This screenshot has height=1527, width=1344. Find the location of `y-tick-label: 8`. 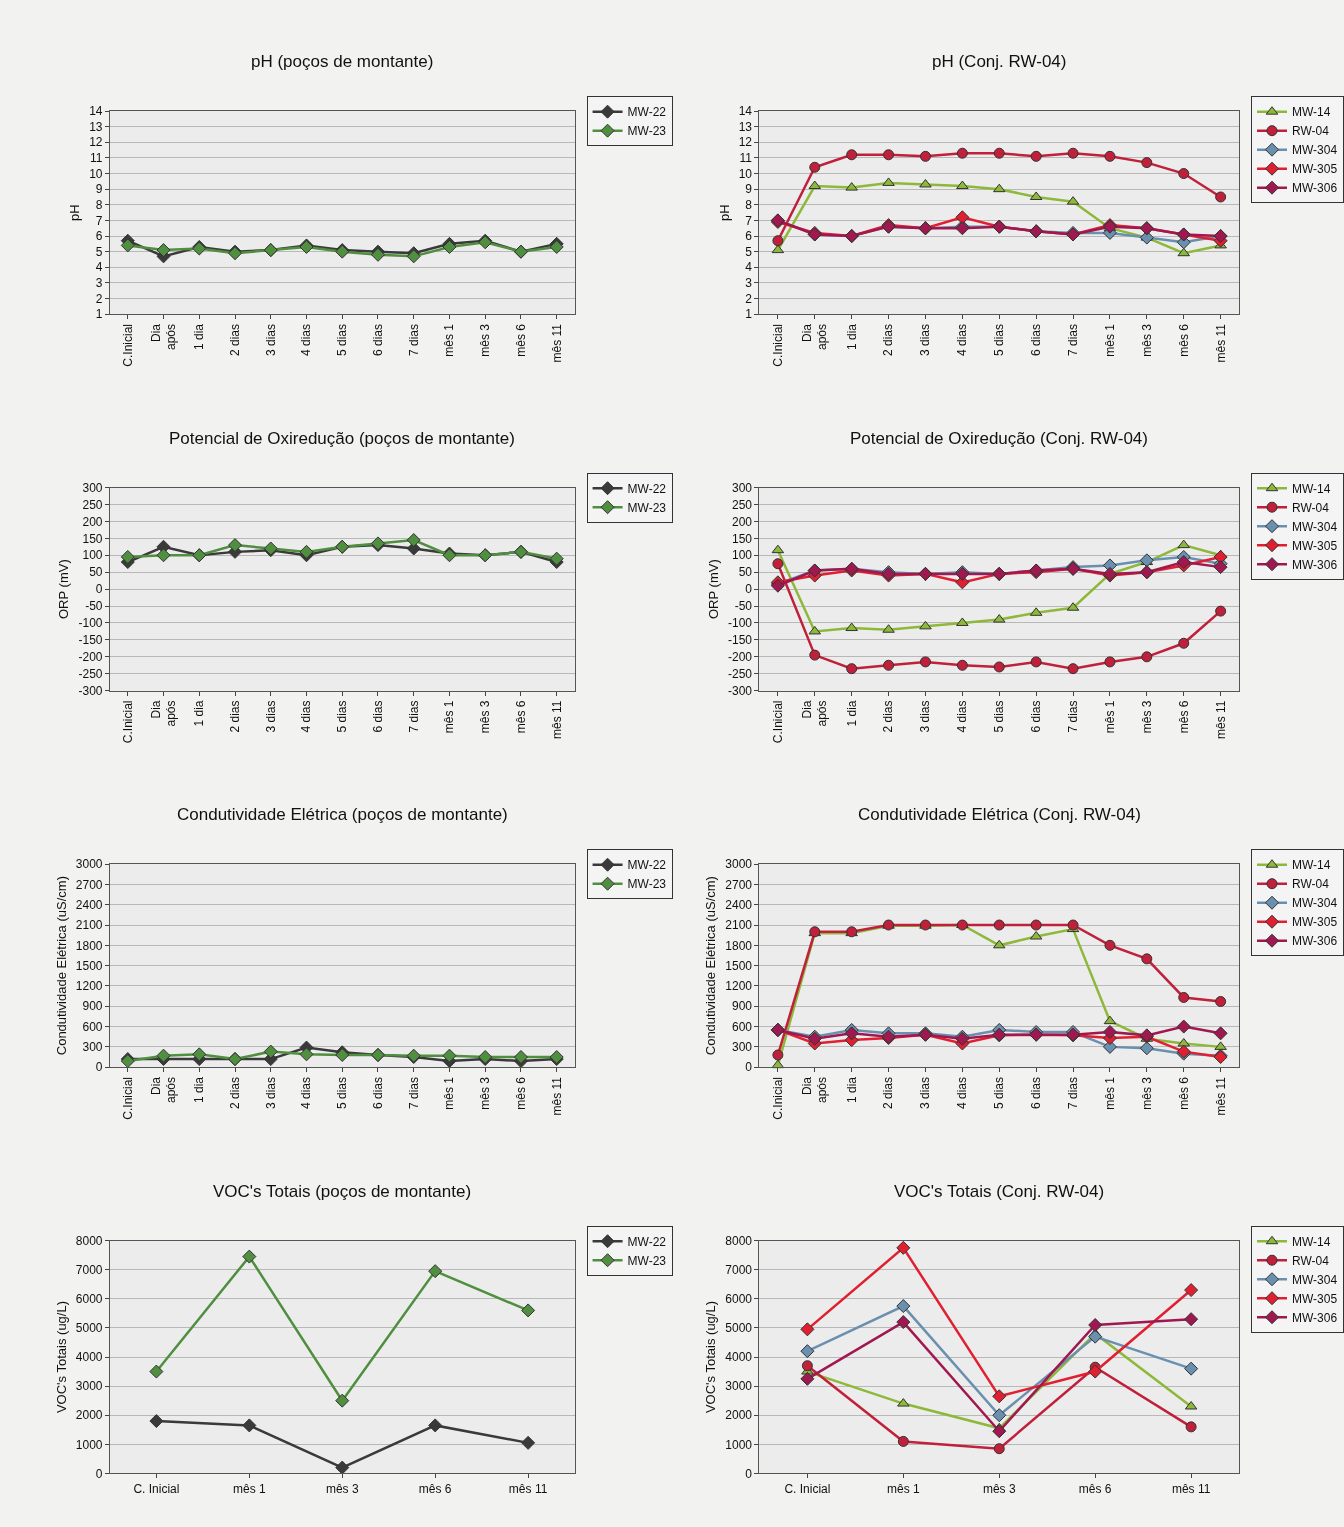

y-tick-label: 8 is located at coordinates (749, 204).